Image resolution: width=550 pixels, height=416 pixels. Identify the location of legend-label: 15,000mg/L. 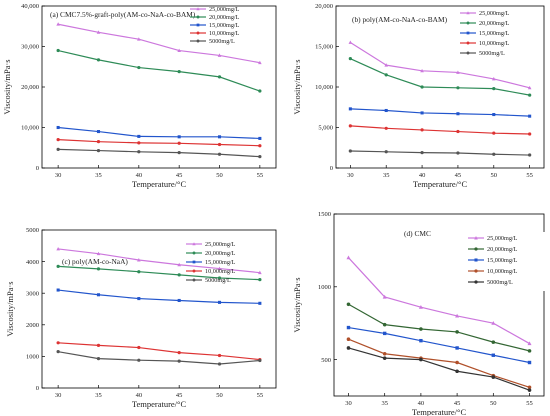
(220, 262).